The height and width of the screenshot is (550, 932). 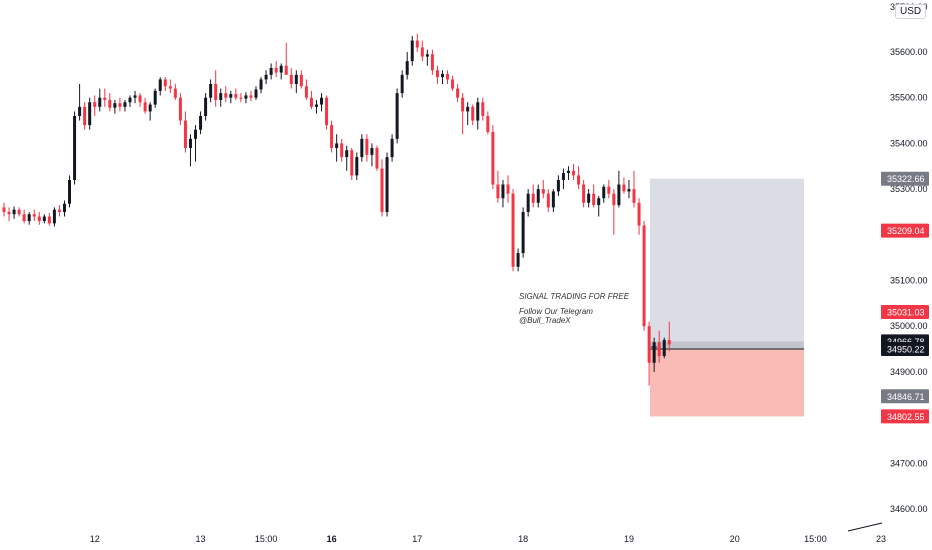 I want to click on price-label-text: 35322.66, so click(x=906, y=179).